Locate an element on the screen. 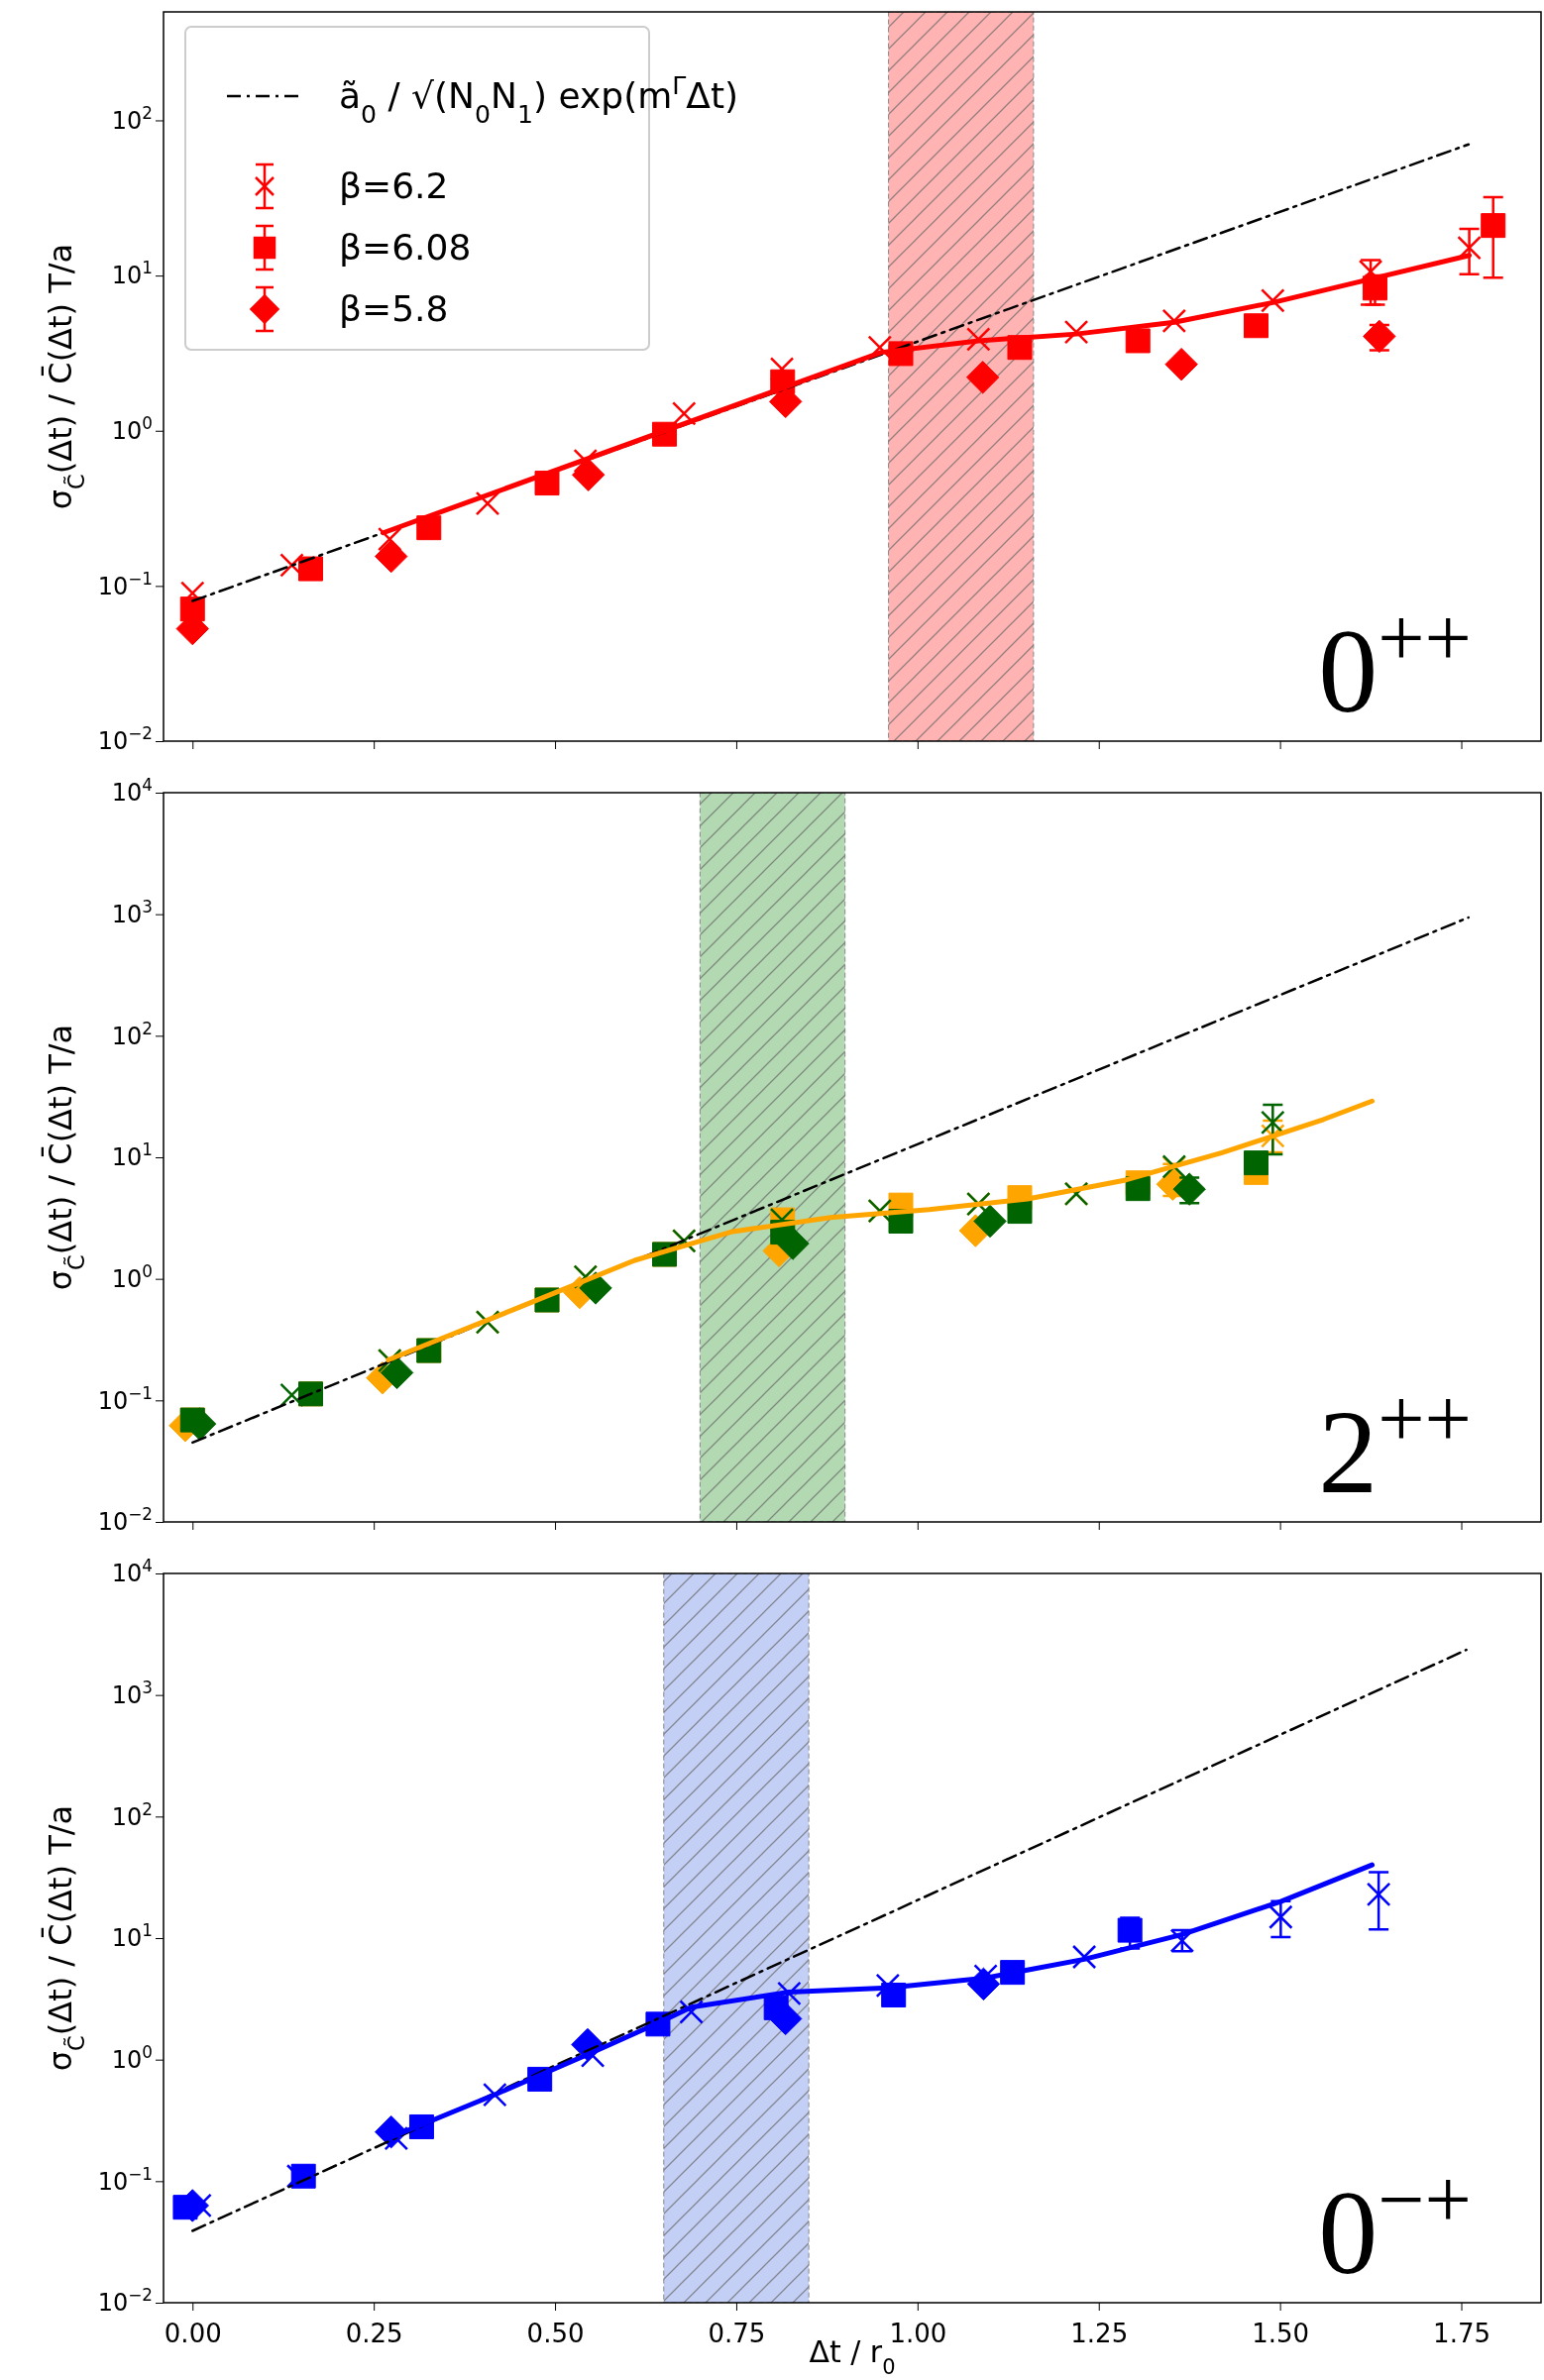  legend-label: β=5.8 is located at coordinates (394, 308).